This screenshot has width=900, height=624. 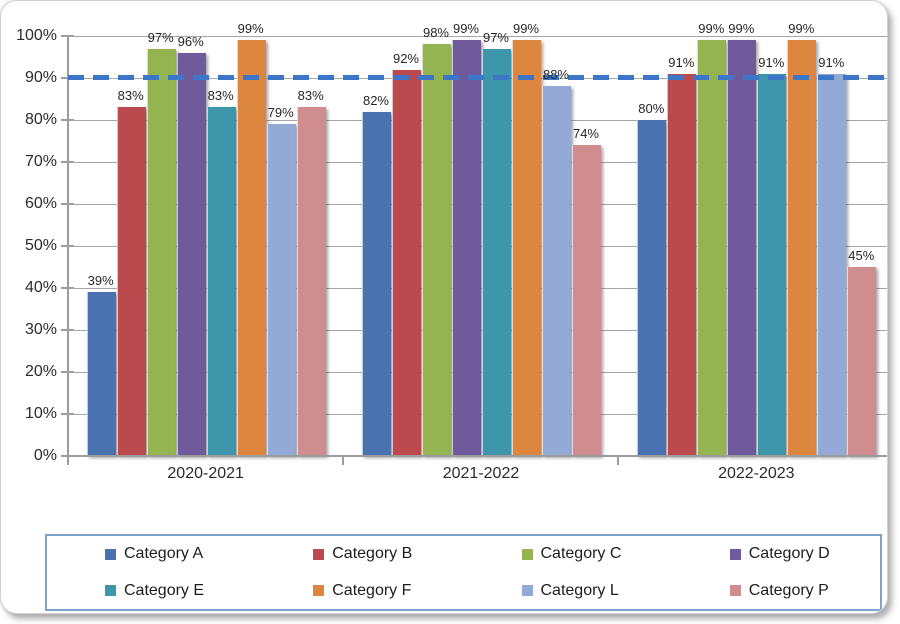 What do you see at coordinates (652, 278) in the screenshot?
I see `bar-wrap: 80%` at bounding box center [652, 278].